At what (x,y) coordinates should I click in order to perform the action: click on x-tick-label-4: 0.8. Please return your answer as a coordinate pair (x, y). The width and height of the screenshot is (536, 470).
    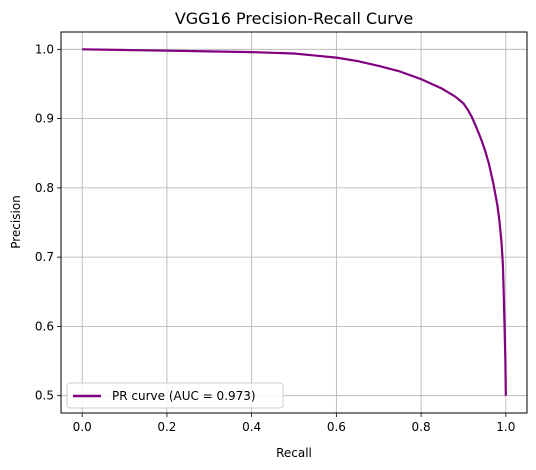
    Looking at the image, I should click on (421, 427).